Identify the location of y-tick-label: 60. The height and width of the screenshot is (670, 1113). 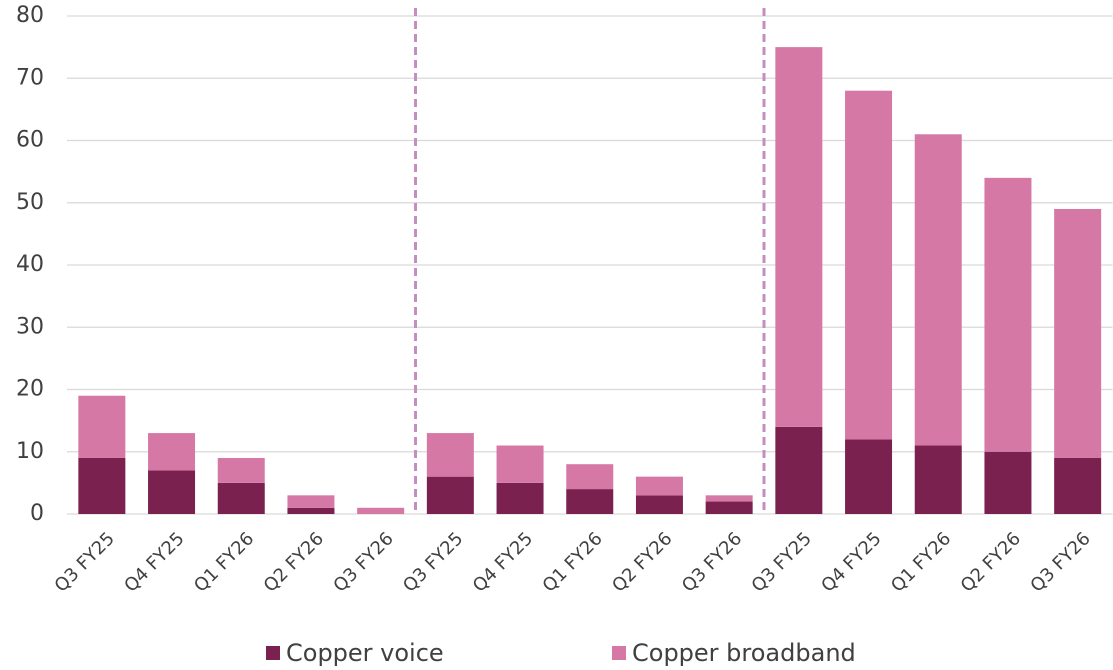
(30, 140).